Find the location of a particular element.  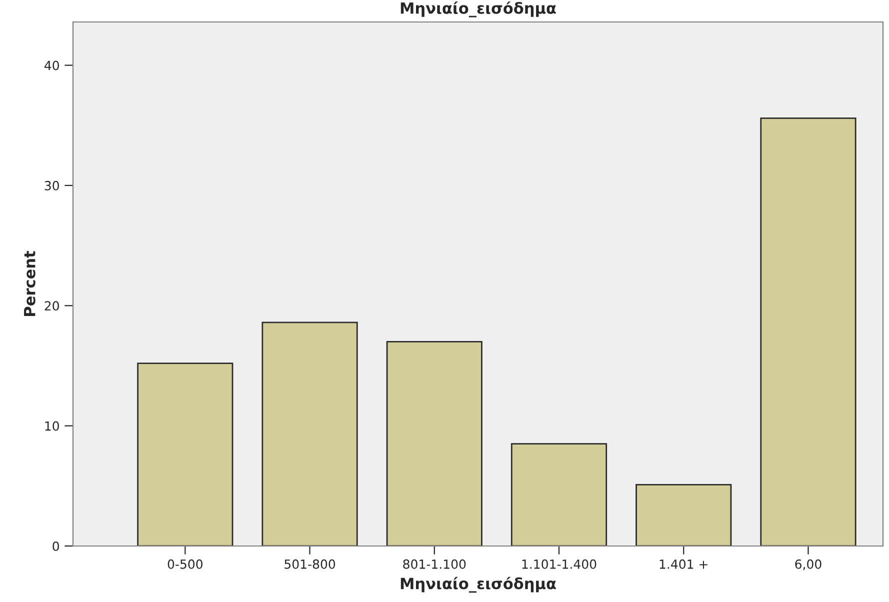

y-tick-label: 30 is located at coordinates (51, 185).